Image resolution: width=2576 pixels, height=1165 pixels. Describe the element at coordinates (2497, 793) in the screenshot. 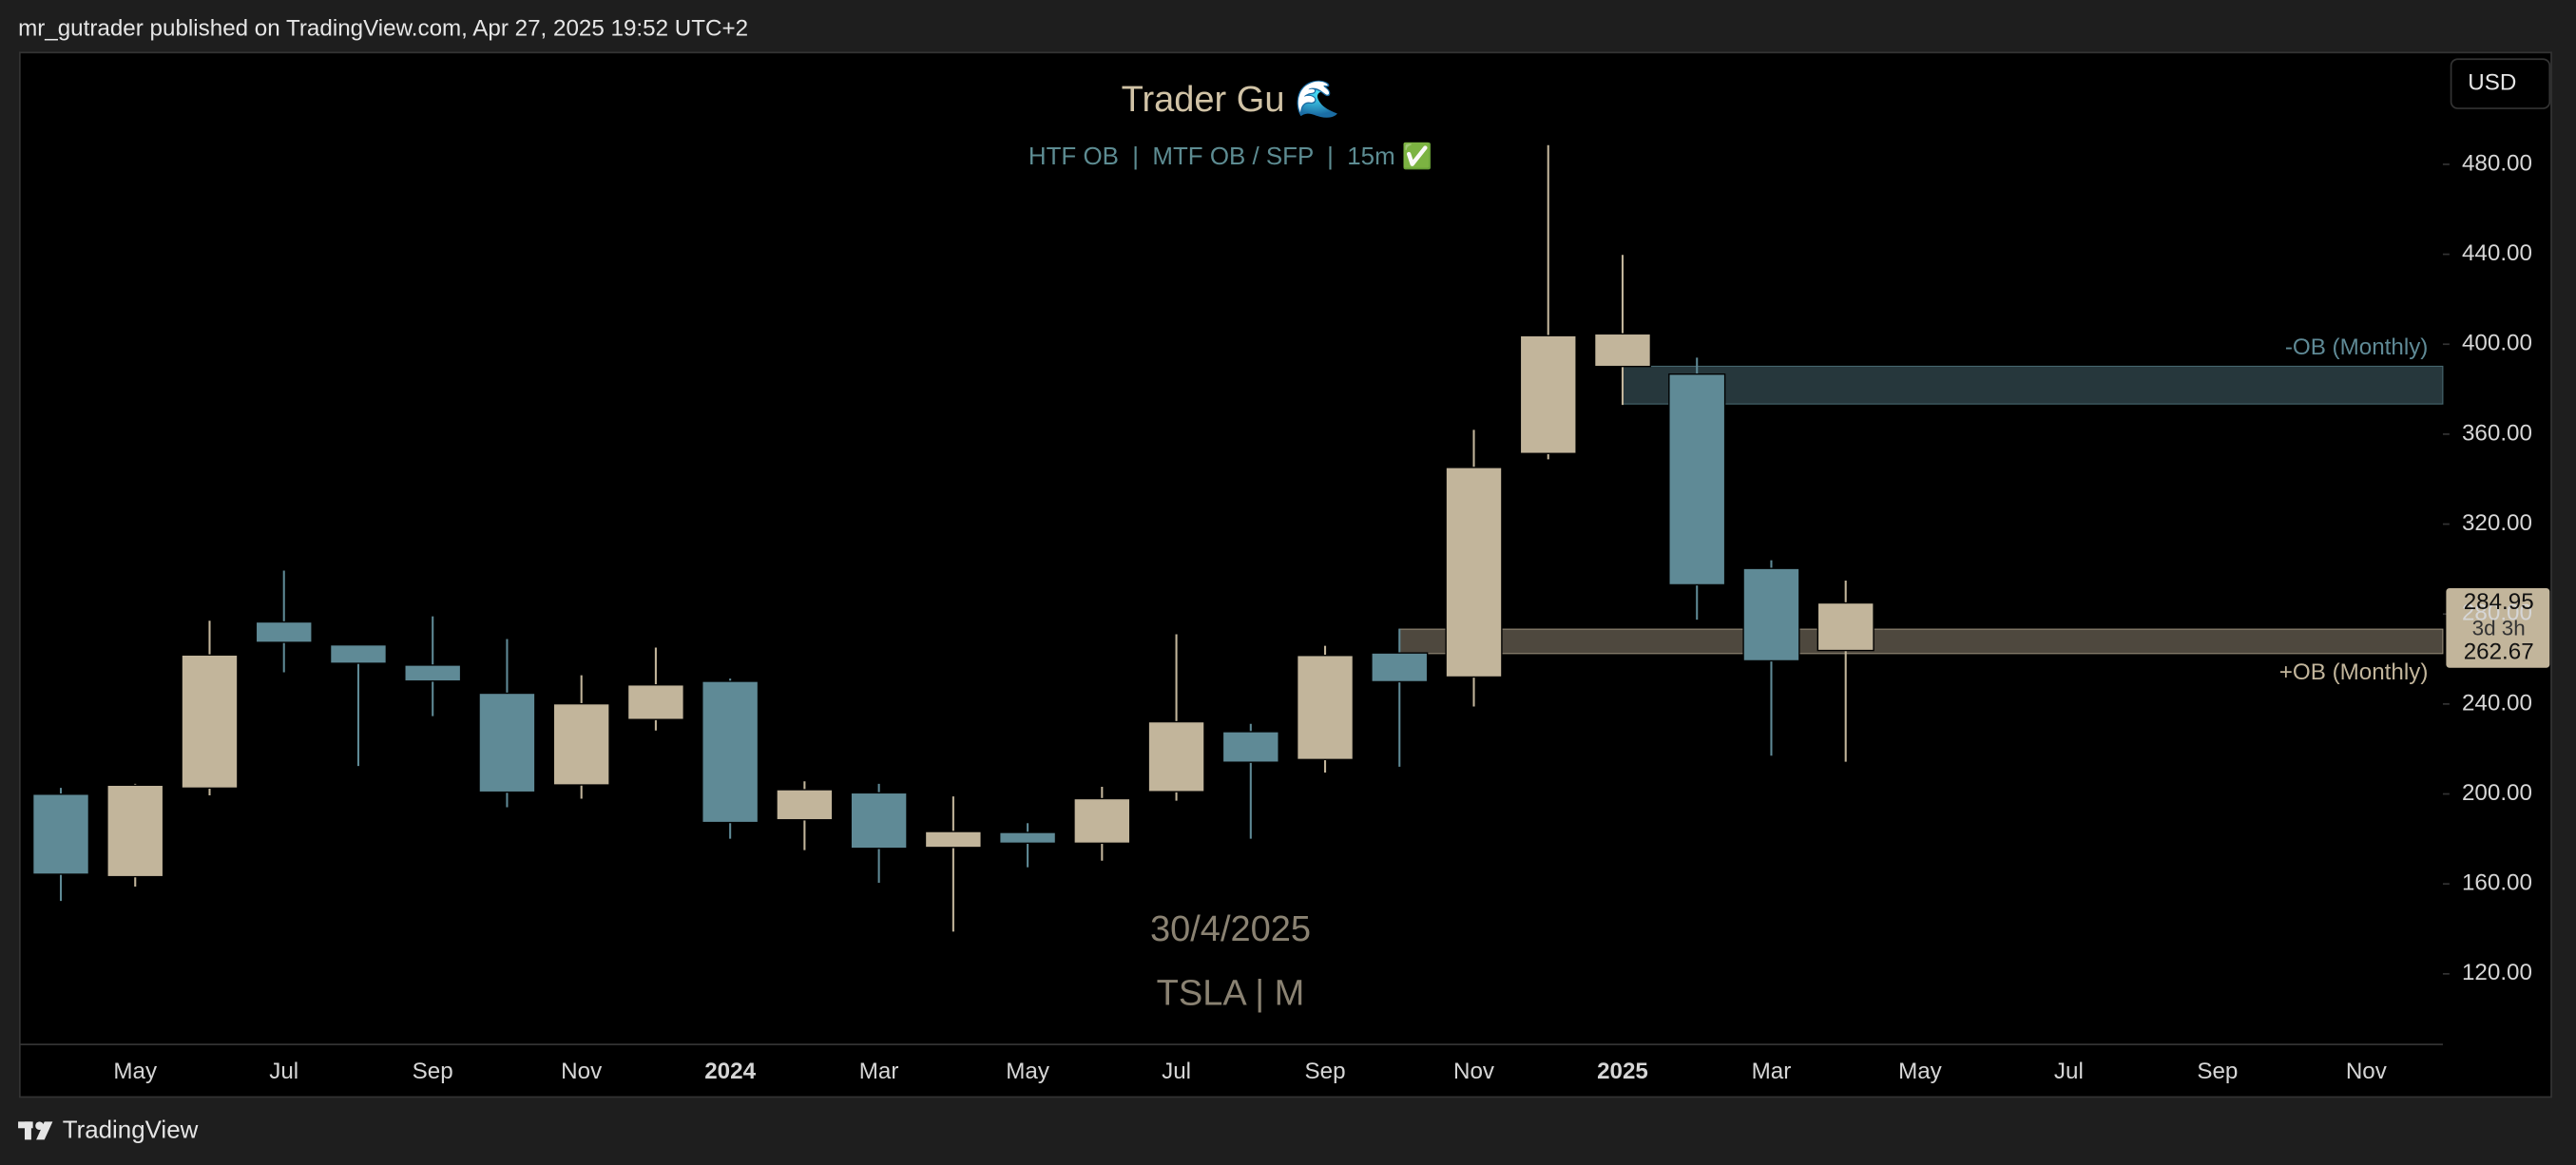

I see `y-tick-label: 200.00` at that location.